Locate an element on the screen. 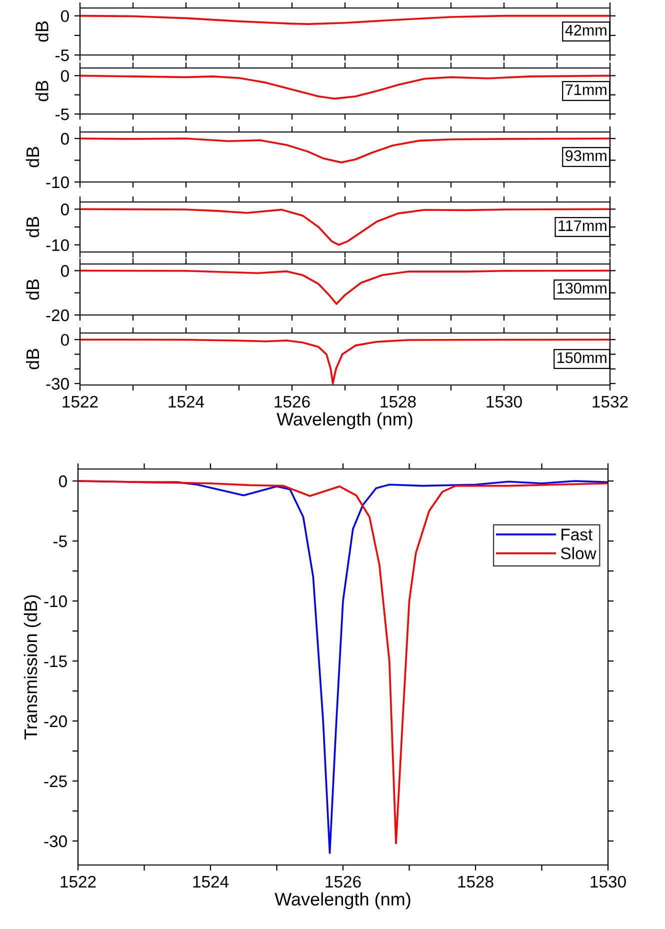 This screenshot has height=929, width=665. annotation: 117mm is located at coordinates (582, 225).